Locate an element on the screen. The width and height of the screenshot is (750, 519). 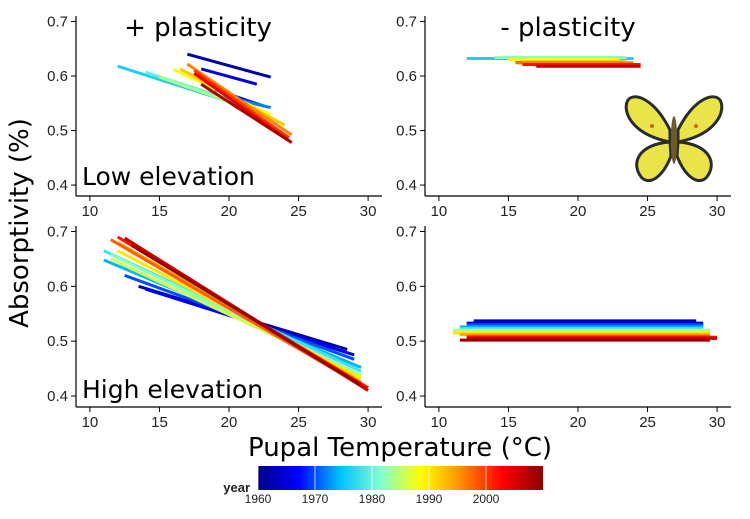
row-label-high: High elevation is located at coordinates (172, 389).